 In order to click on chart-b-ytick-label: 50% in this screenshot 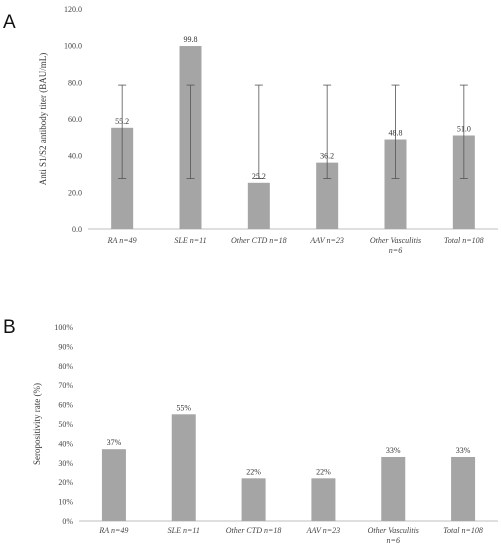, I will do `click(65, 424)`.